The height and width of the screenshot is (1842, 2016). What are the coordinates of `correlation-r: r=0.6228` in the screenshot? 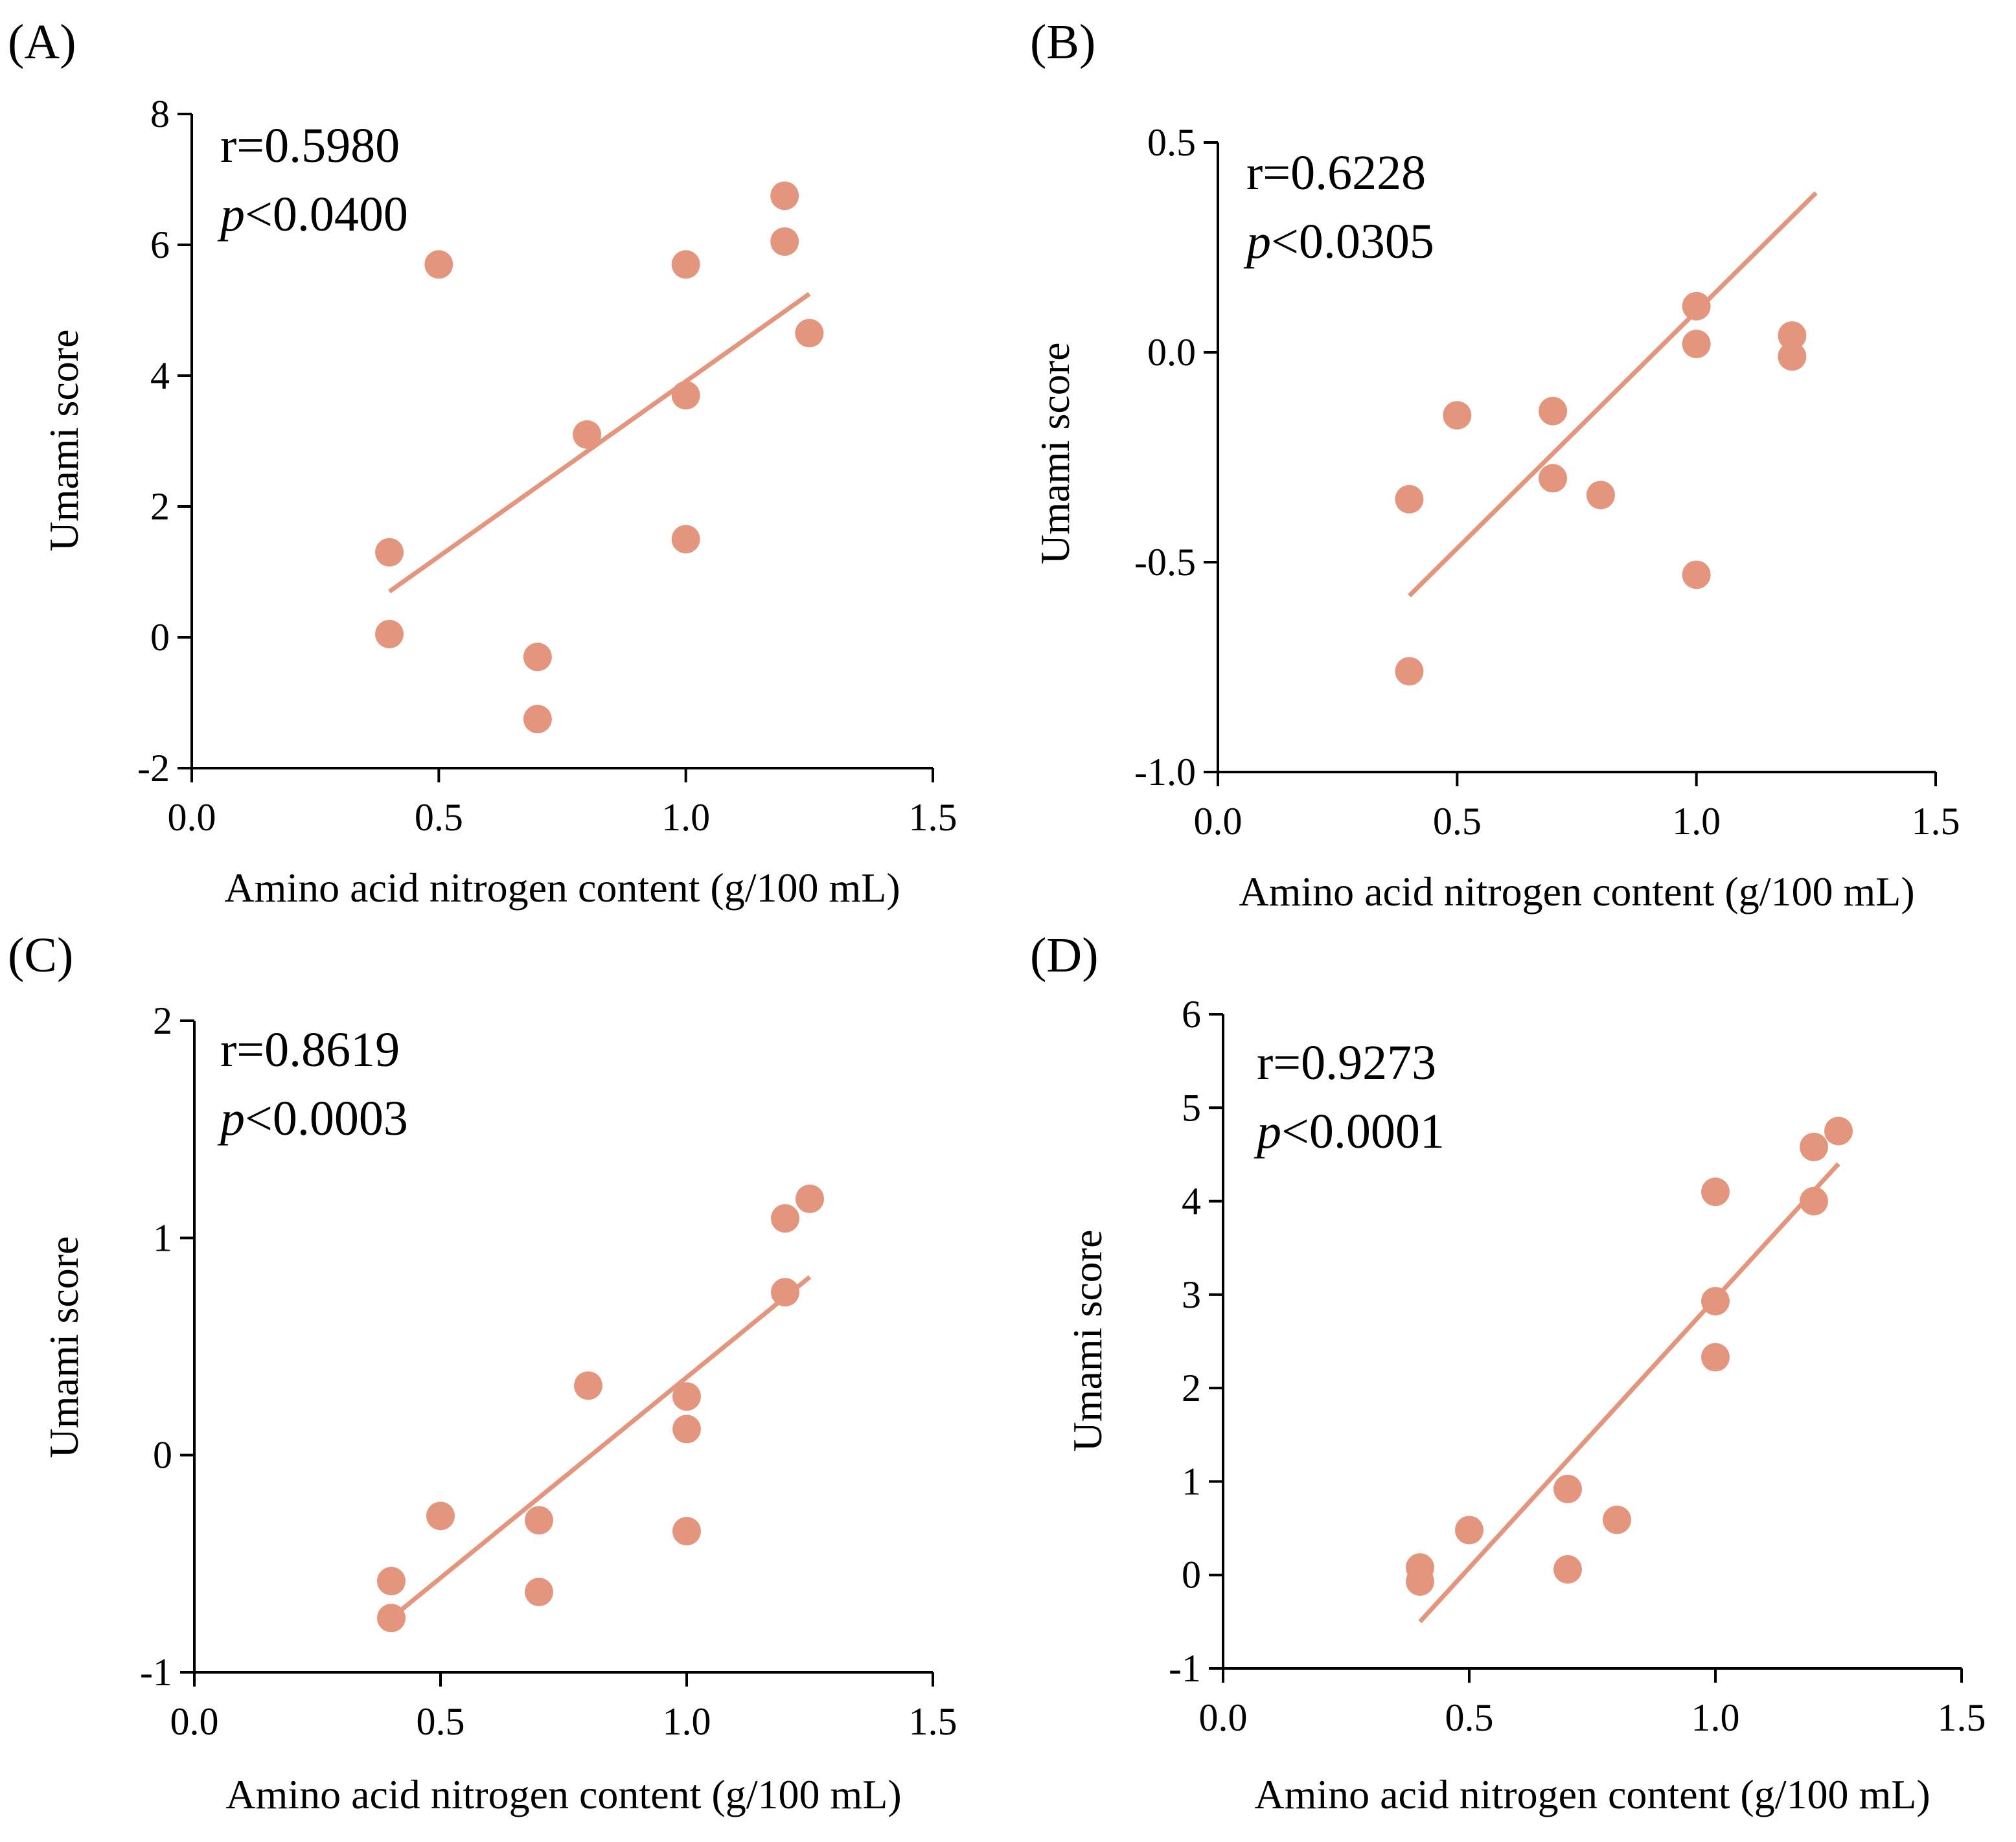 It's located at (1336, 173).